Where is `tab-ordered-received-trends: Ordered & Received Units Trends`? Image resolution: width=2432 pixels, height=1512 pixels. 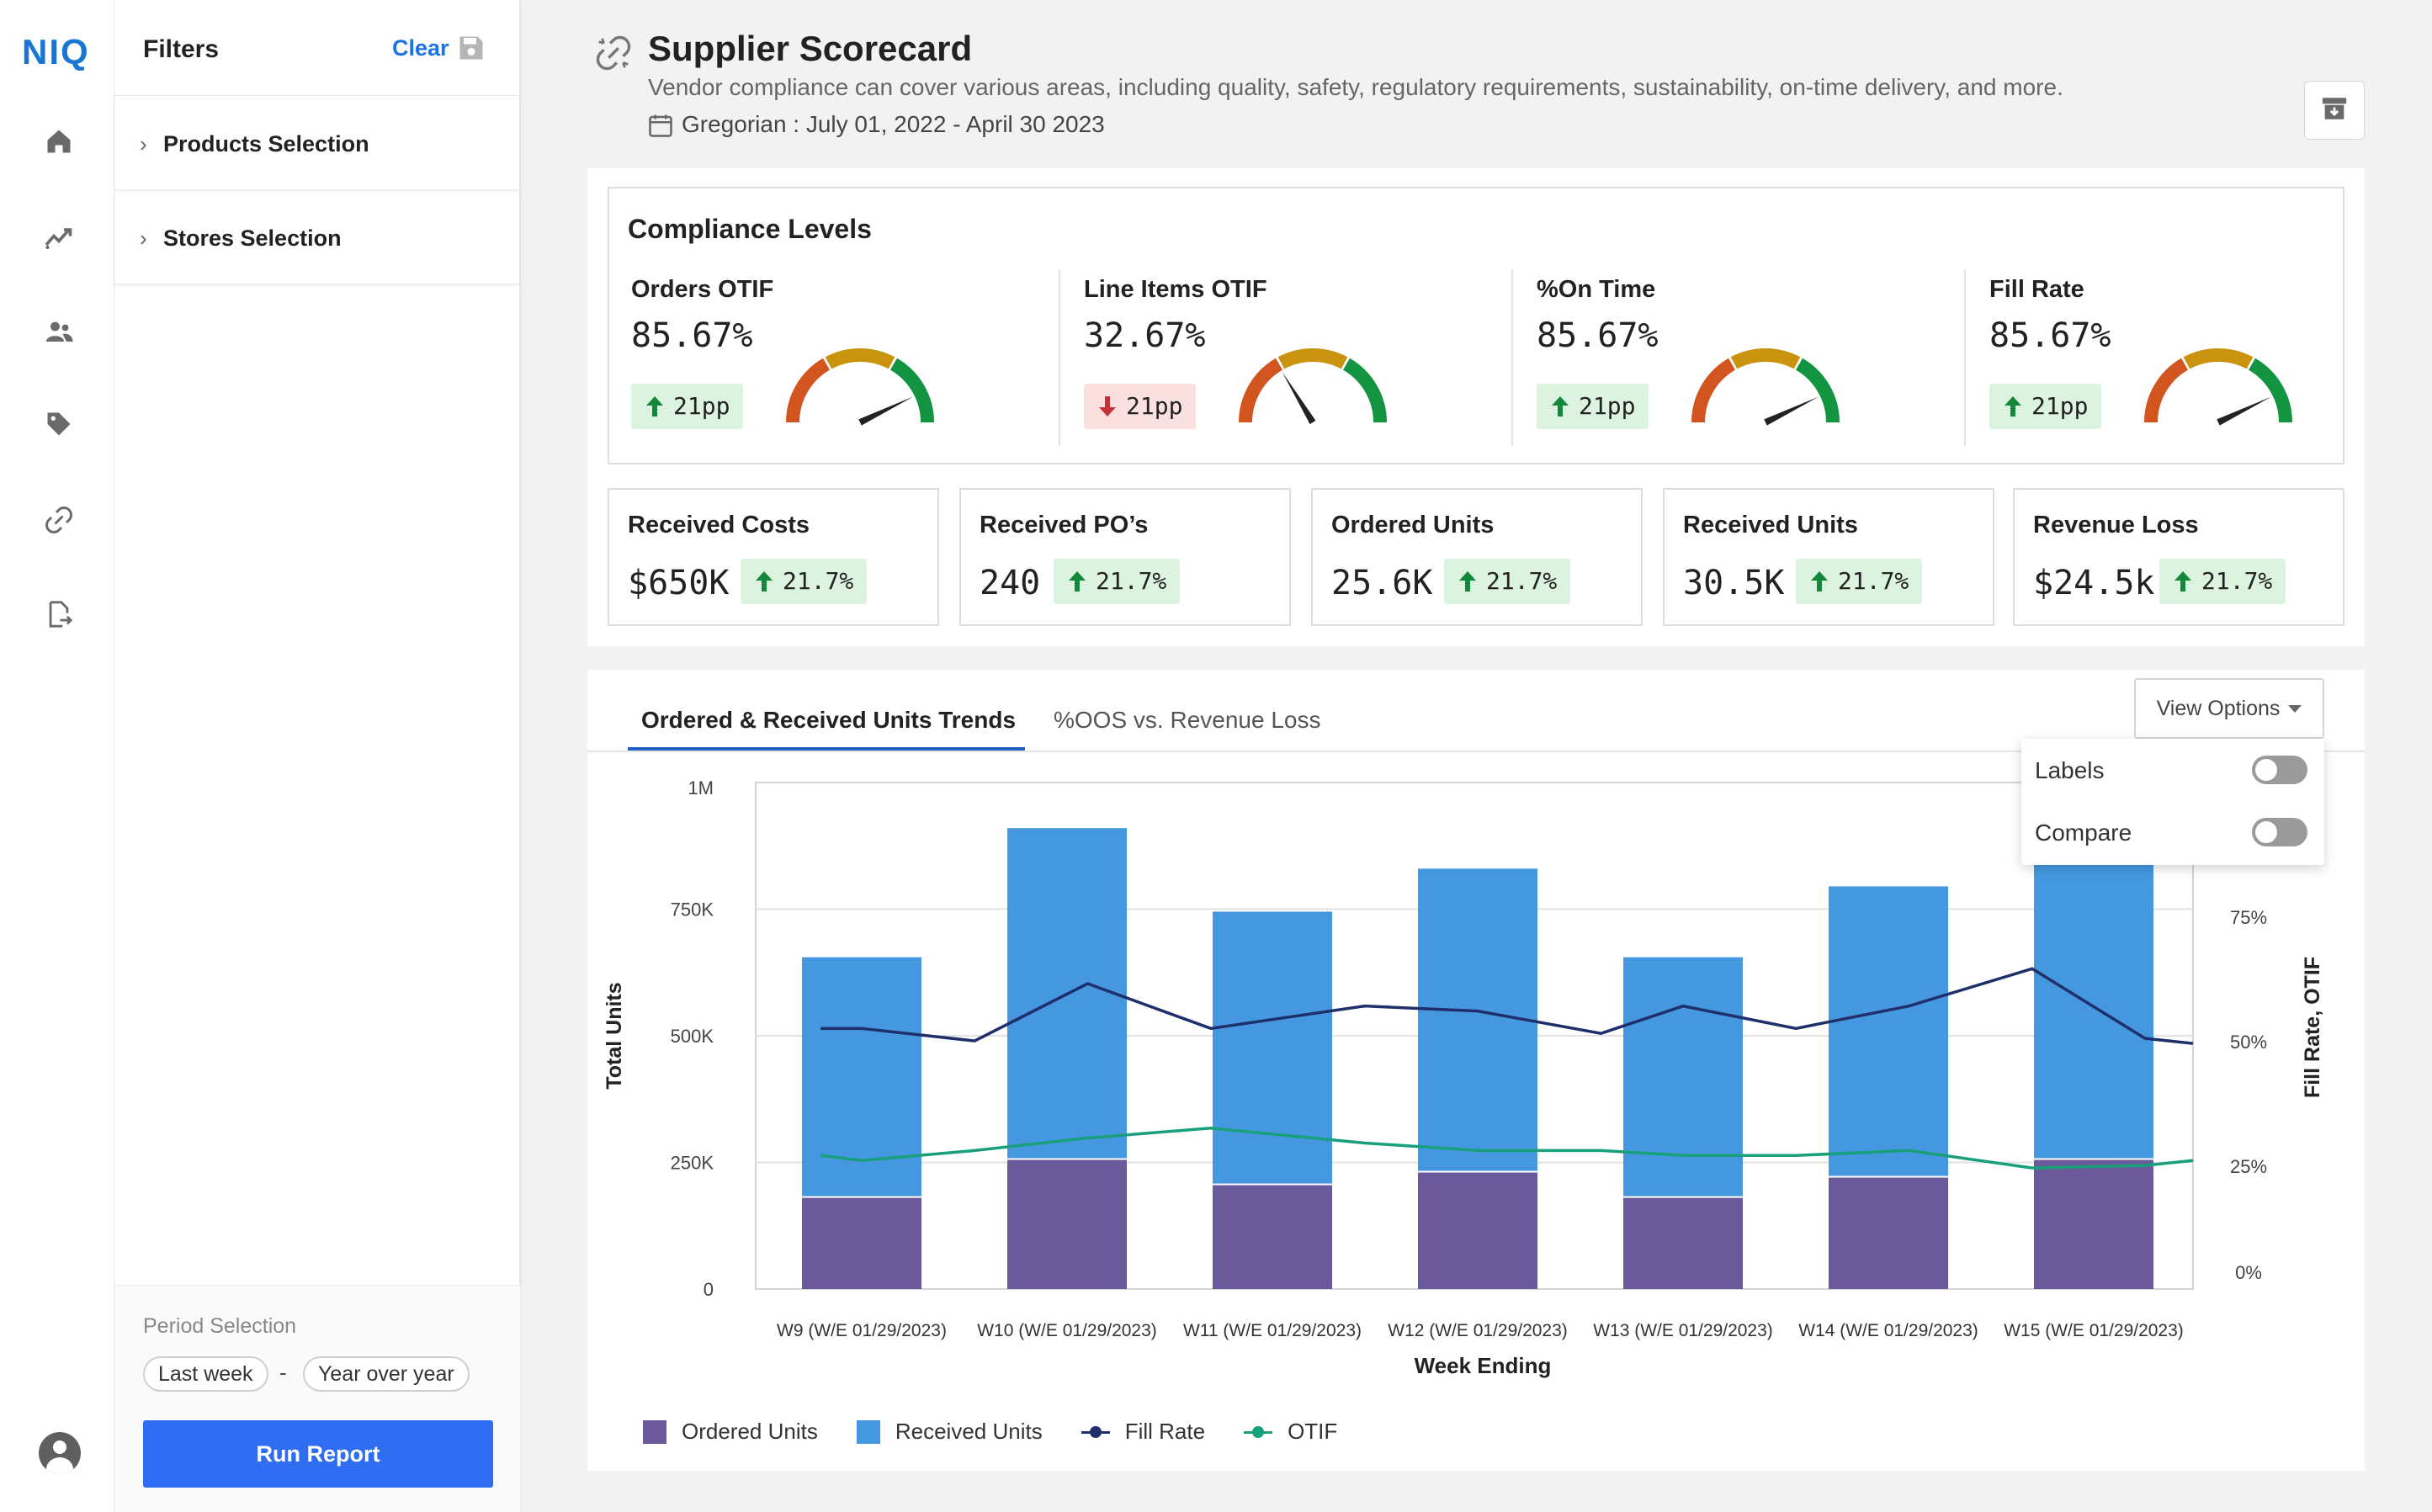 tab-ordered-received-trends: Ordered & Received Units Trends is located at coordinates (829, 720).